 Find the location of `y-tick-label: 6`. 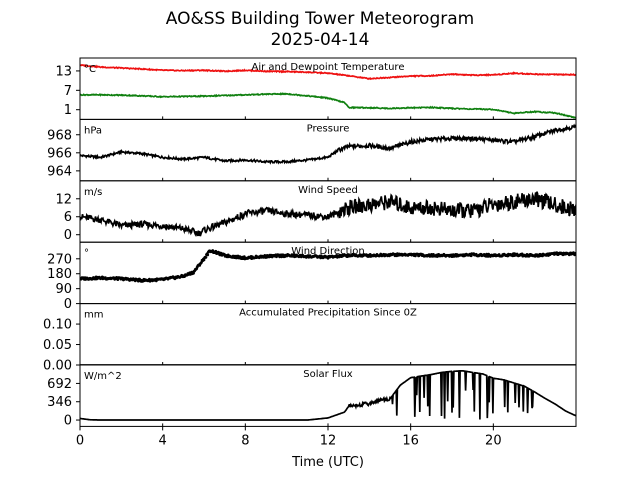

y-tick-label: 6 is located at coordinates (68, 217).